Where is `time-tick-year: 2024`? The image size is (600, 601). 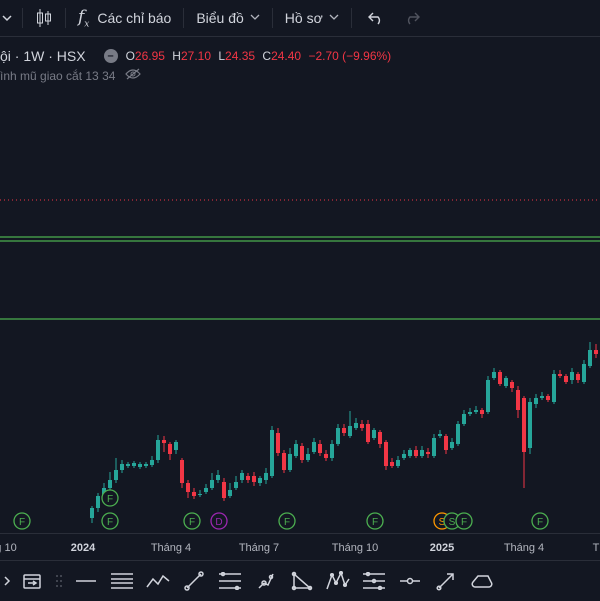 time-tick-year: 2024 is located at coordinates (83, 548).